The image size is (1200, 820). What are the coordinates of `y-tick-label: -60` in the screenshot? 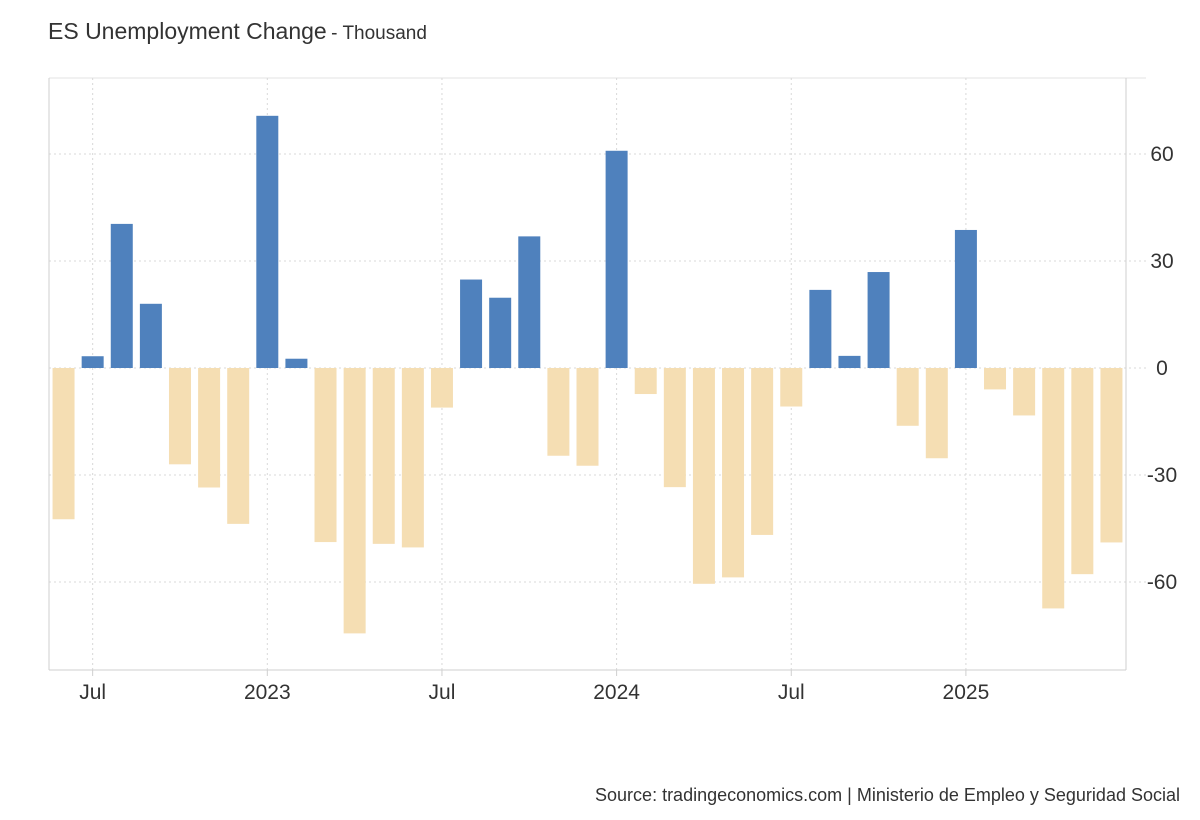 It's located at (1162, 582).